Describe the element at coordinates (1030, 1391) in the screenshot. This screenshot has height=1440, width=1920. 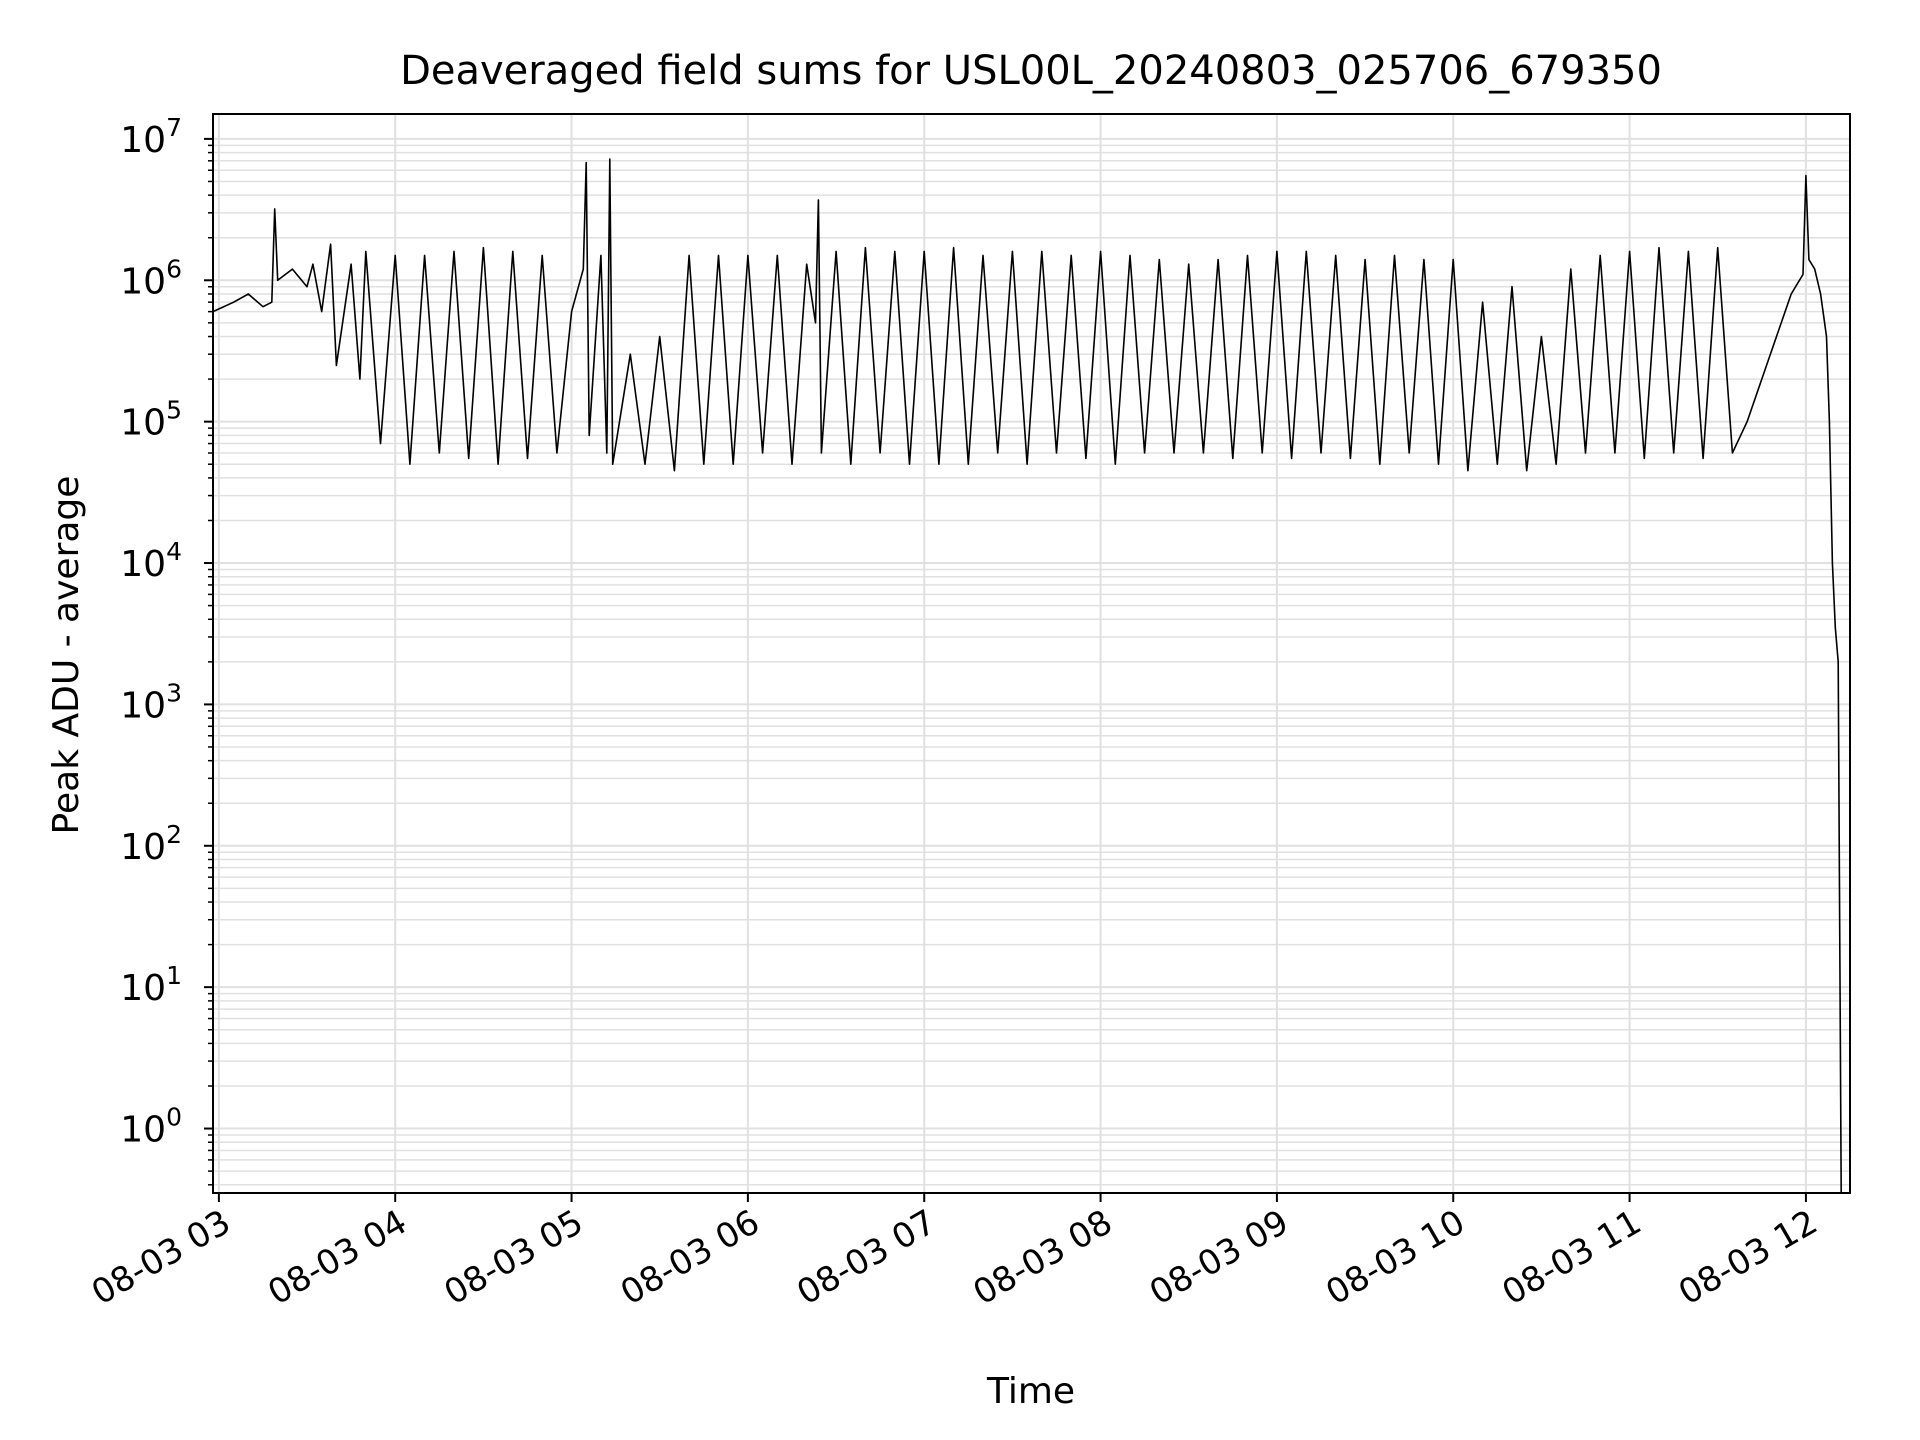
I see `x-axis-label: Time` at that location.